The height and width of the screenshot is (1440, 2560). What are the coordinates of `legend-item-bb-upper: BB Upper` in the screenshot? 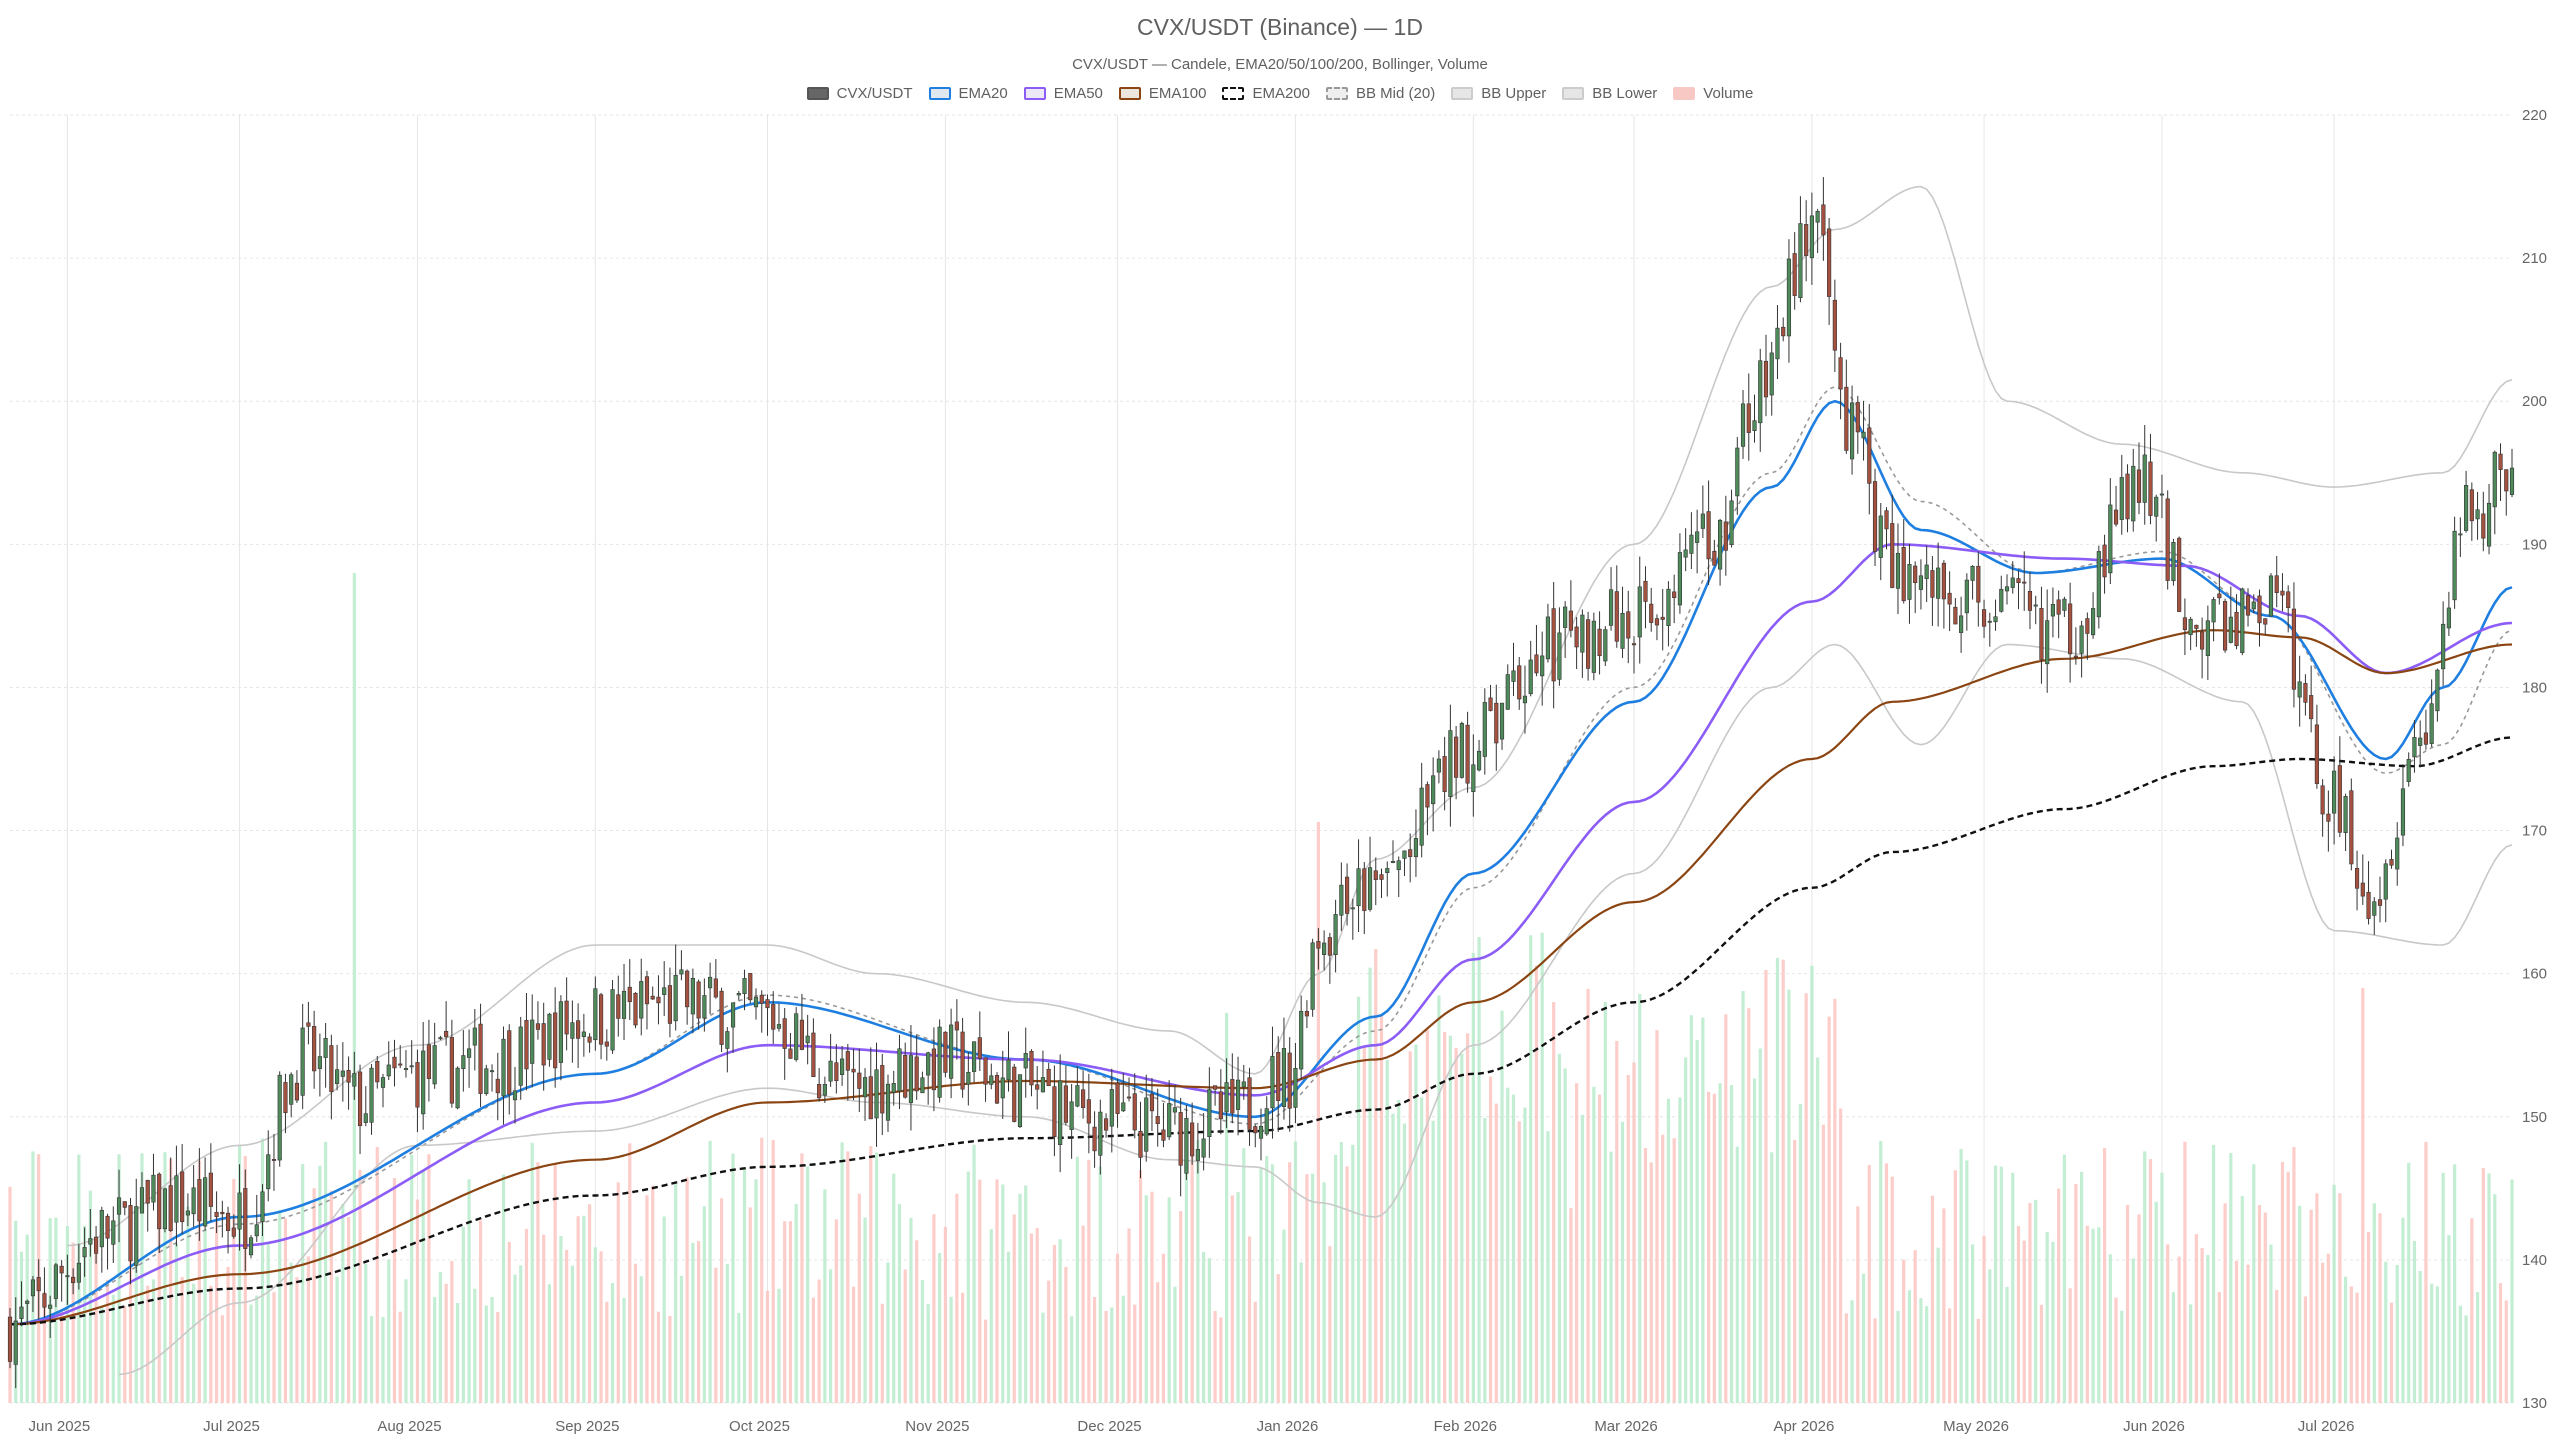 It's located at (1498, 93).